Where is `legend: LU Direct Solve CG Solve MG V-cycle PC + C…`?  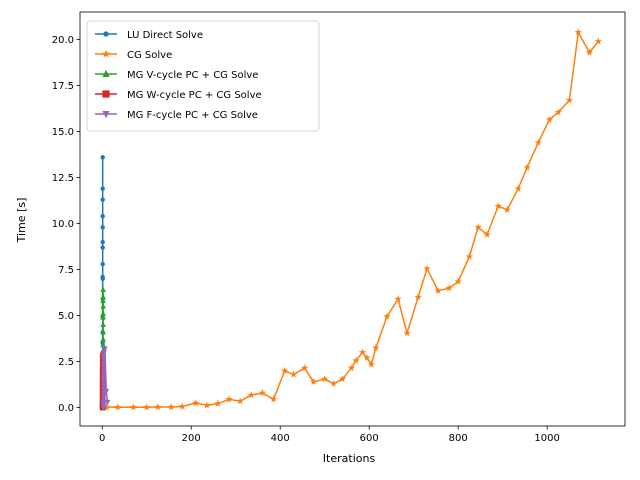 legend: LU Direct Solve CG Solve MG V-cycle PC + C… is located at coordinates (203, 76).